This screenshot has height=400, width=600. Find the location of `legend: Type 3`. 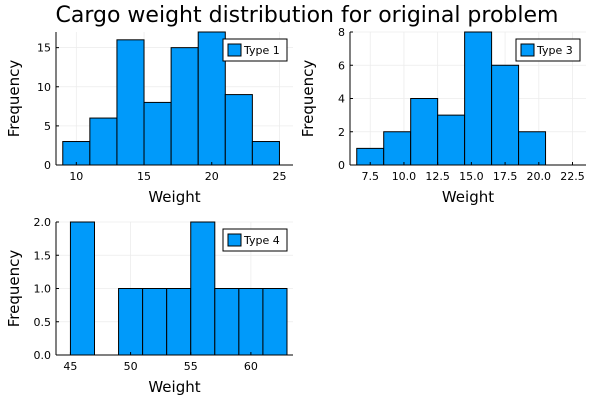

legend: Type 3 is located at coordinates (548, 50).